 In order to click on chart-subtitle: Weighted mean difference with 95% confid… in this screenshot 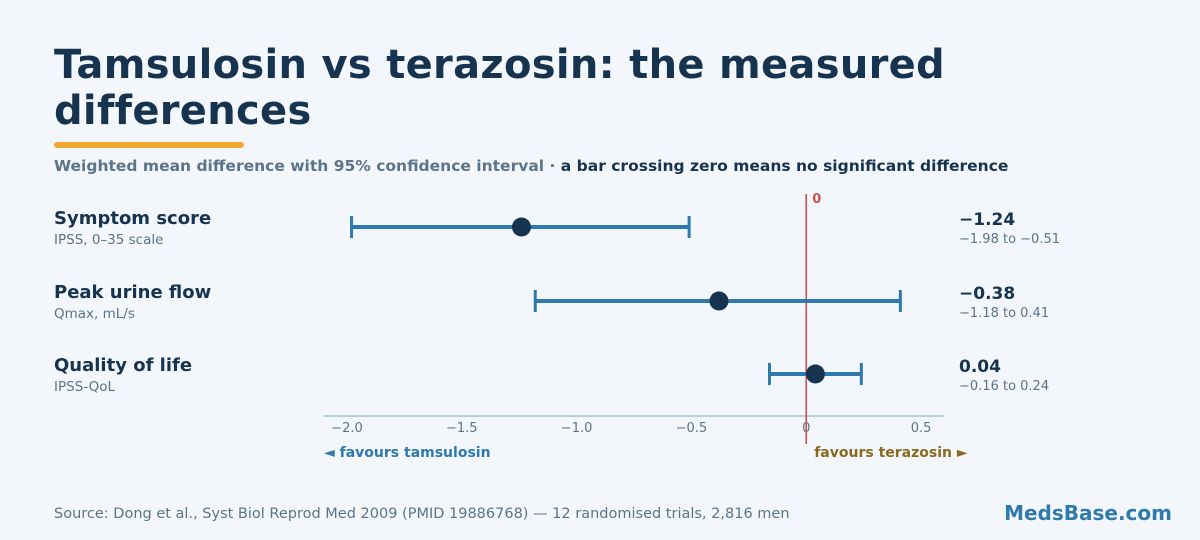, I will do `click(531, 166)`.